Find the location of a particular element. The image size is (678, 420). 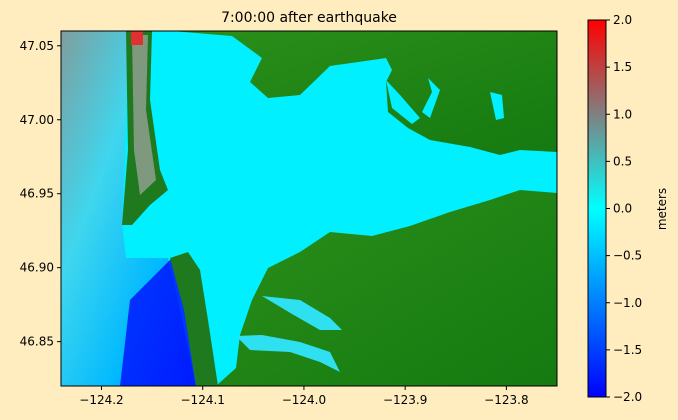

y-axis: 46.85 46.90 46.95 47.00 47.05 is located at coordinates (40, 194).